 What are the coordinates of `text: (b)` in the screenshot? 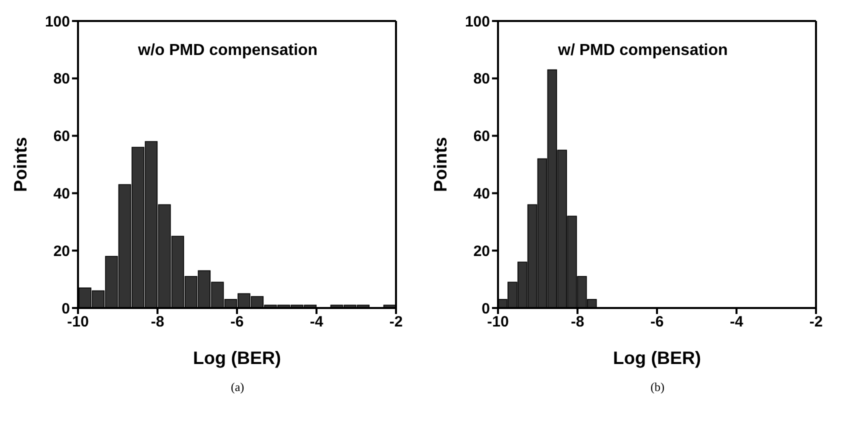 It's located at (658, 387).